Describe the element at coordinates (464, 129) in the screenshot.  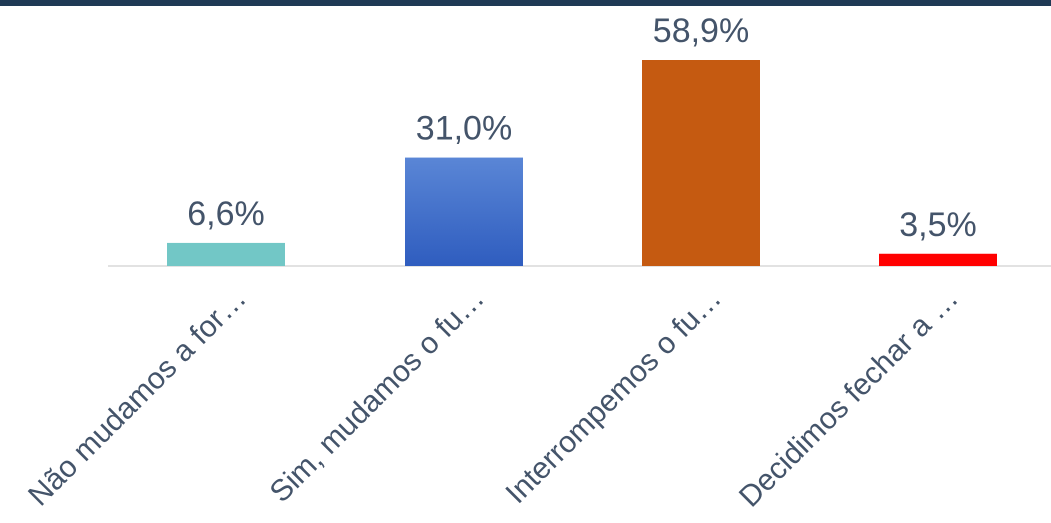
I see `value-label-2: 31,0%` at that location.